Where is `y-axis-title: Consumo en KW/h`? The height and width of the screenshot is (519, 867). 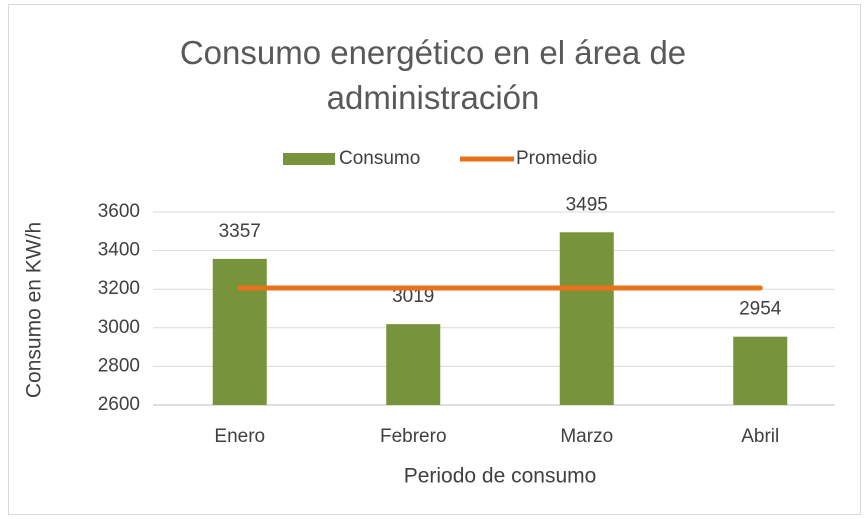
y-axis-title: Consumo en KW/h is located at coordinates (34, 310).